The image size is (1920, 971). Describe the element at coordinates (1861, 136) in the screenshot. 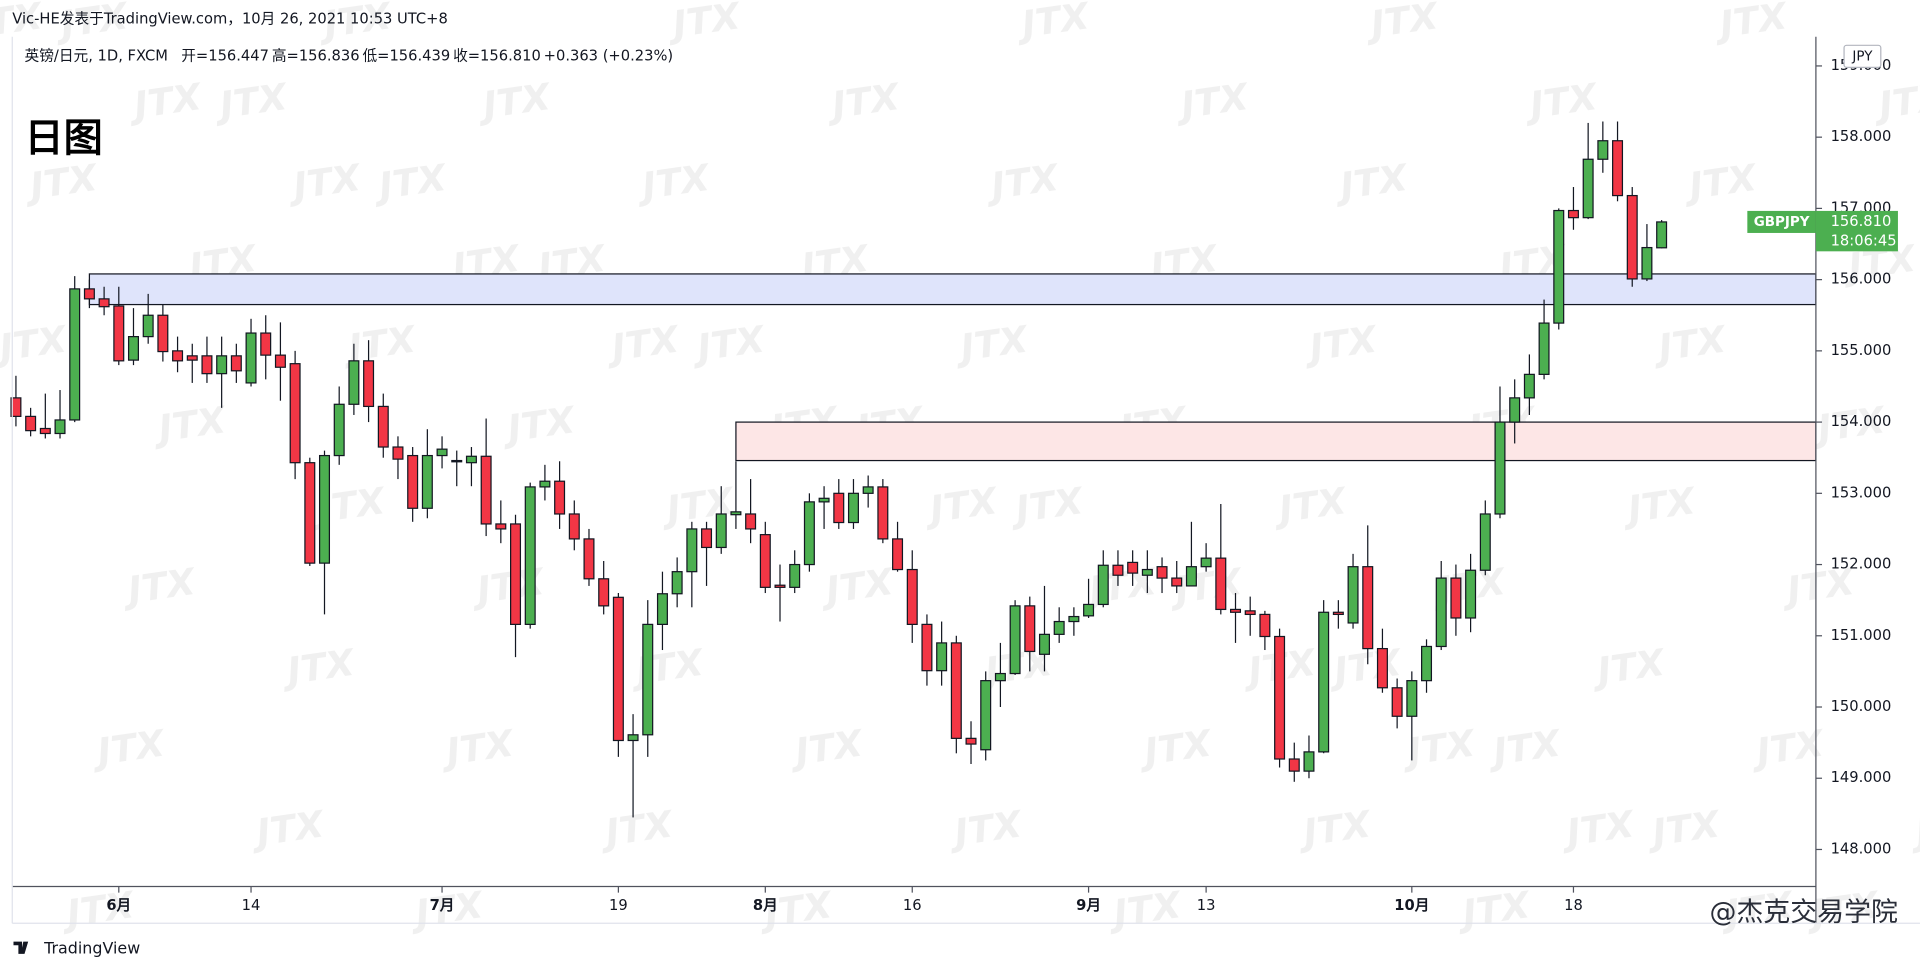

I see `y-tick-label: 158.000` at that location.